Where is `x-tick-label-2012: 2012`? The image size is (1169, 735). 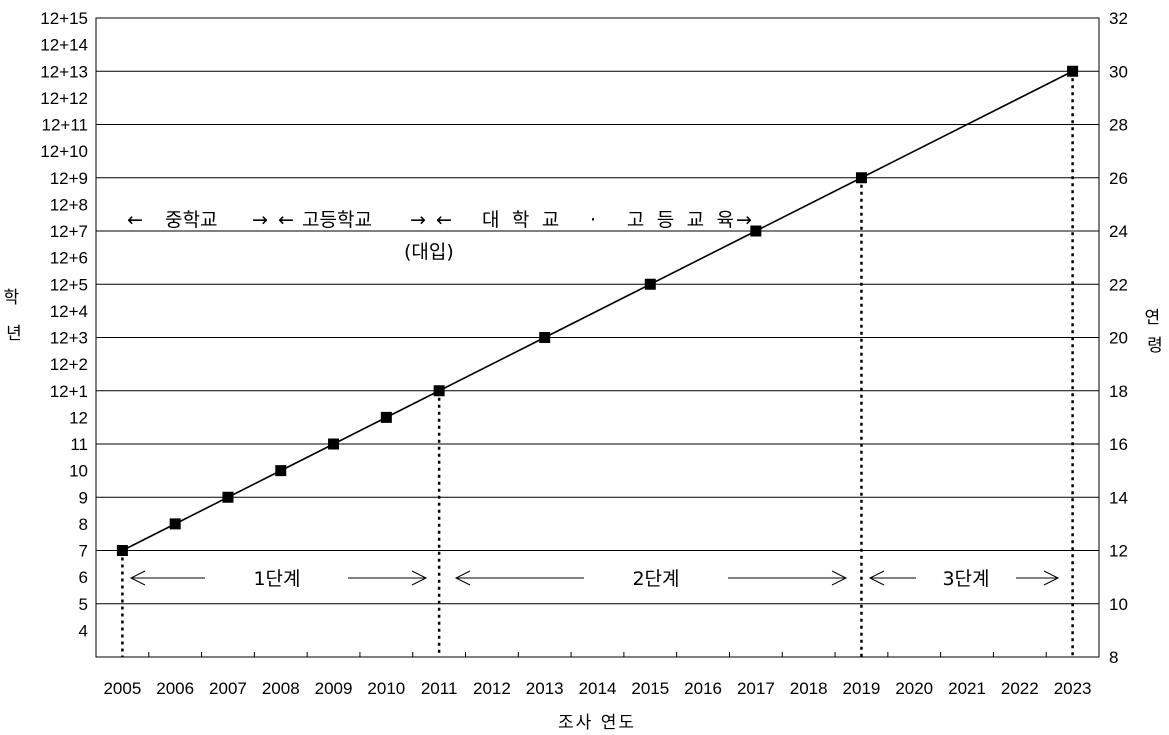
x-tick-label-2012: 2012 is located at coordinates (492, 688).